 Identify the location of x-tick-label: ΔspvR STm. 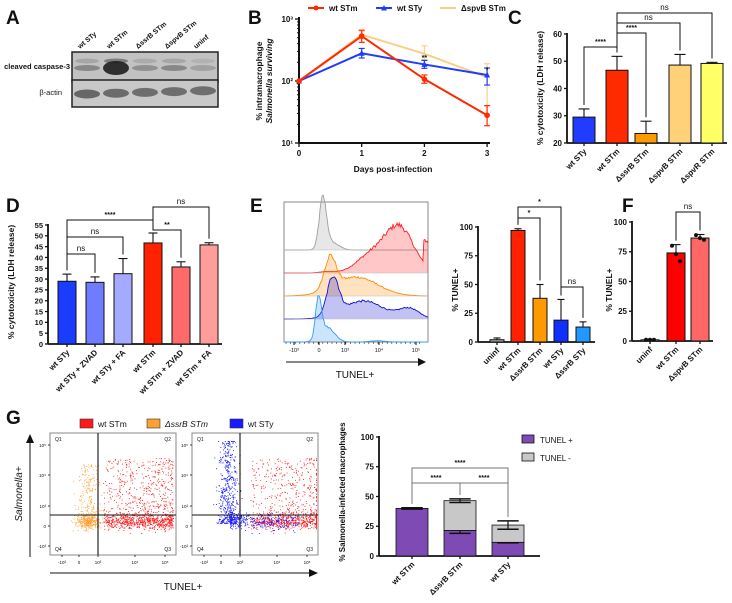
(697, 166).